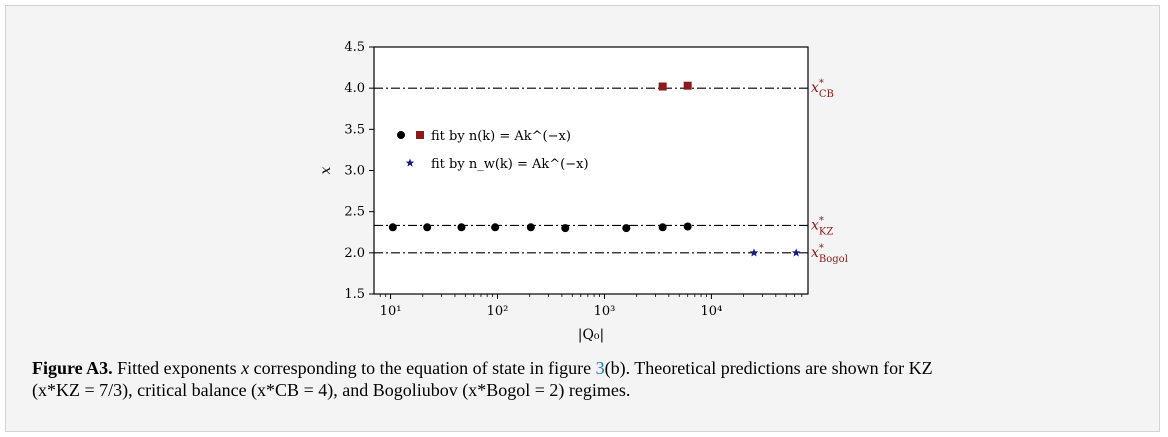  I want to click on figure-reference-link: 3, so click(600, 368).